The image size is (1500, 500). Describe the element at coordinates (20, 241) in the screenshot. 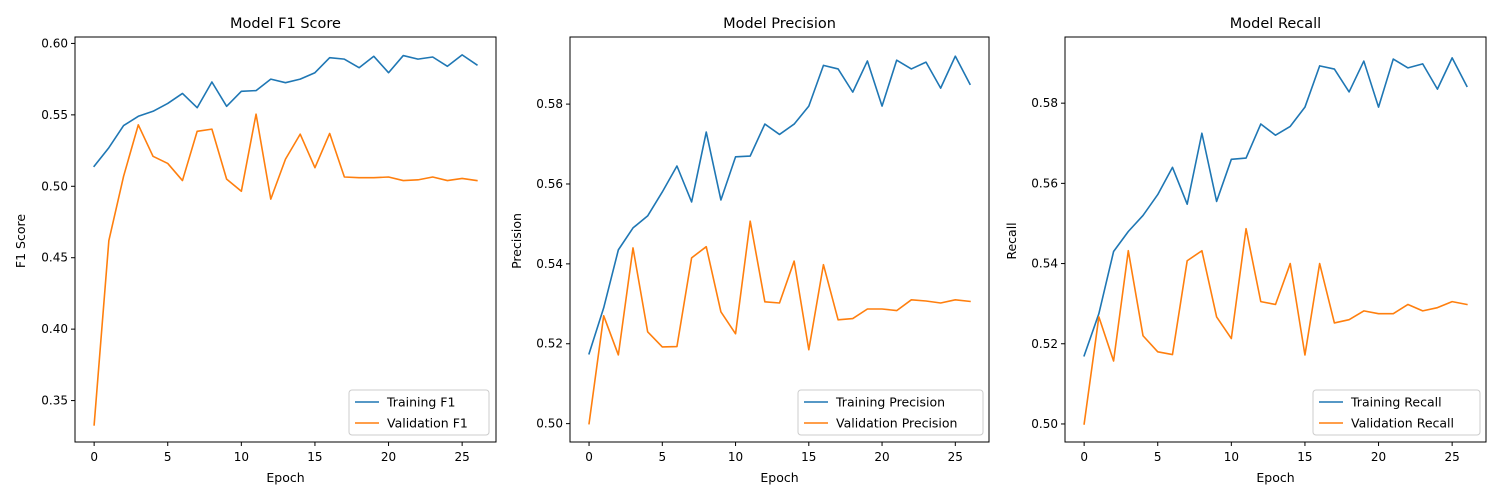

I see `y-axis-label: F1 Score` at that location.